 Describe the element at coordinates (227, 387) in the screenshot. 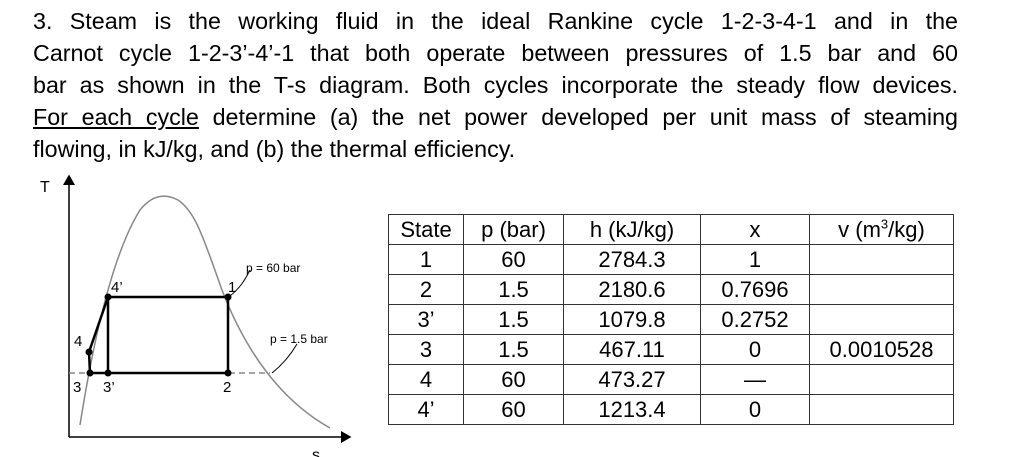

I see `state-label-2: 2` at that location.